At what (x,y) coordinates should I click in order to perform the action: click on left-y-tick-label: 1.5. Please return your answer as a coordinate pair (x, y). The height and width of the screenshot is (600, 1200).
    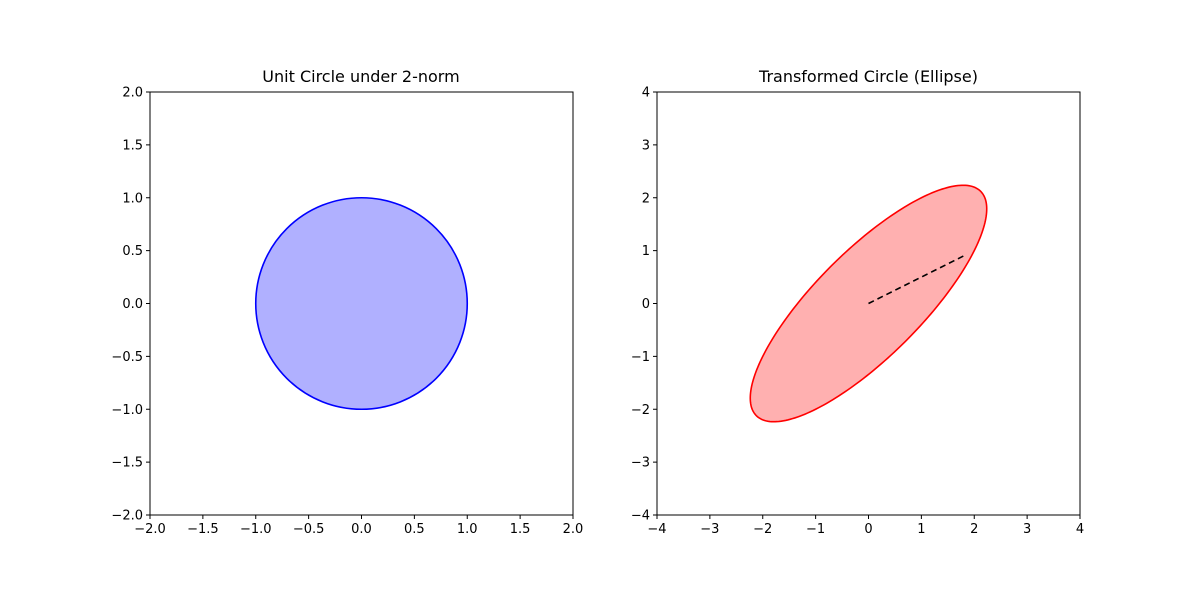
    Looking at the image, I should click on (132, 145).